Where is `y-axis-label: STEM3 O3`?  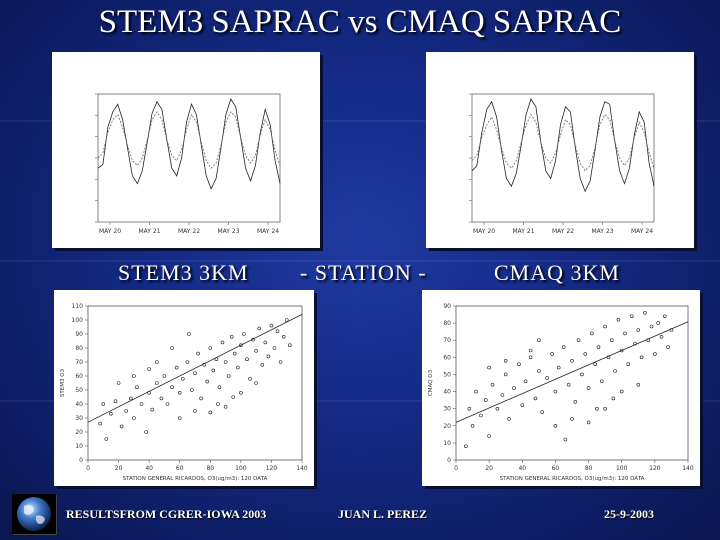
y-axis-label: STEM3 O3 is located at coordinates (63, 382).